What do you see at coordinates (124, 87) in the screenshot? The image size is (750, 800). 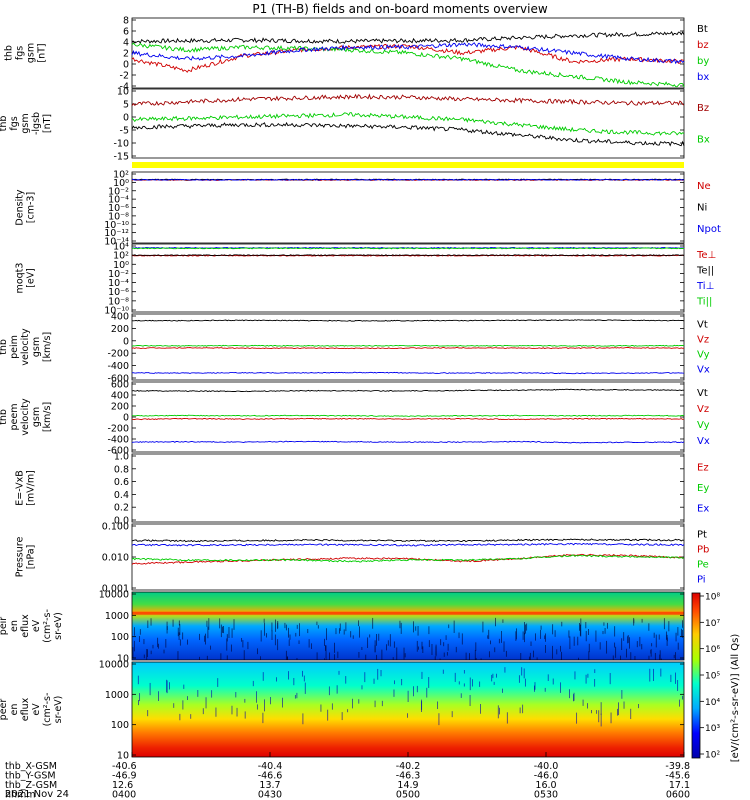 I see `y-tick-label: -4` at bounding box center [124, 87].